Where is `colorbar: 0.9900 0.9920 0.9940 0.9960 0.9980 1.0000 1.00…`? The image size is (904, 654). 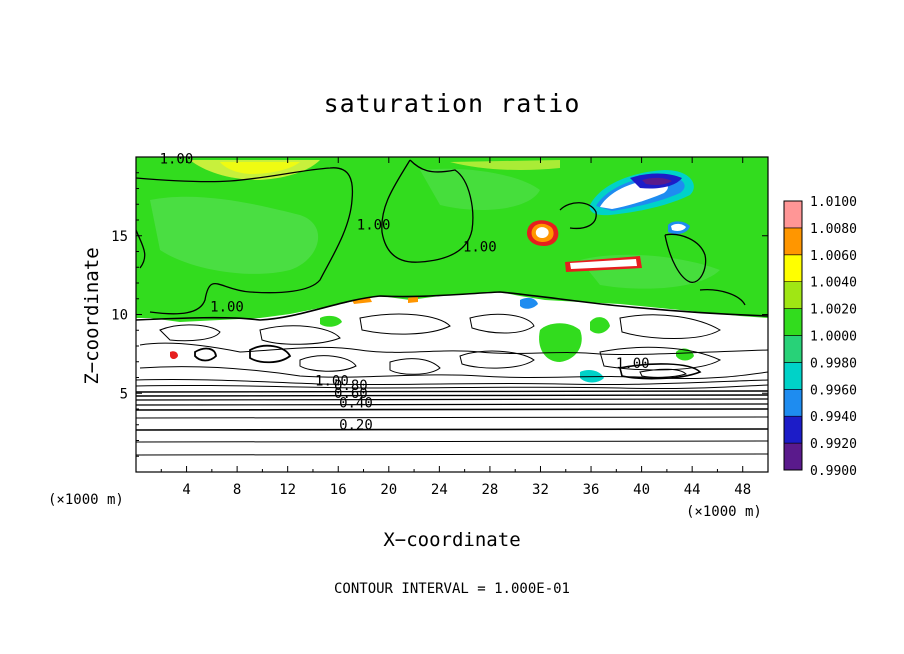 colorbar: 0.9900 0.9920 0.9940 0.9960 0.9980 1.0000 1.00… is located at coordinates (820, 337).